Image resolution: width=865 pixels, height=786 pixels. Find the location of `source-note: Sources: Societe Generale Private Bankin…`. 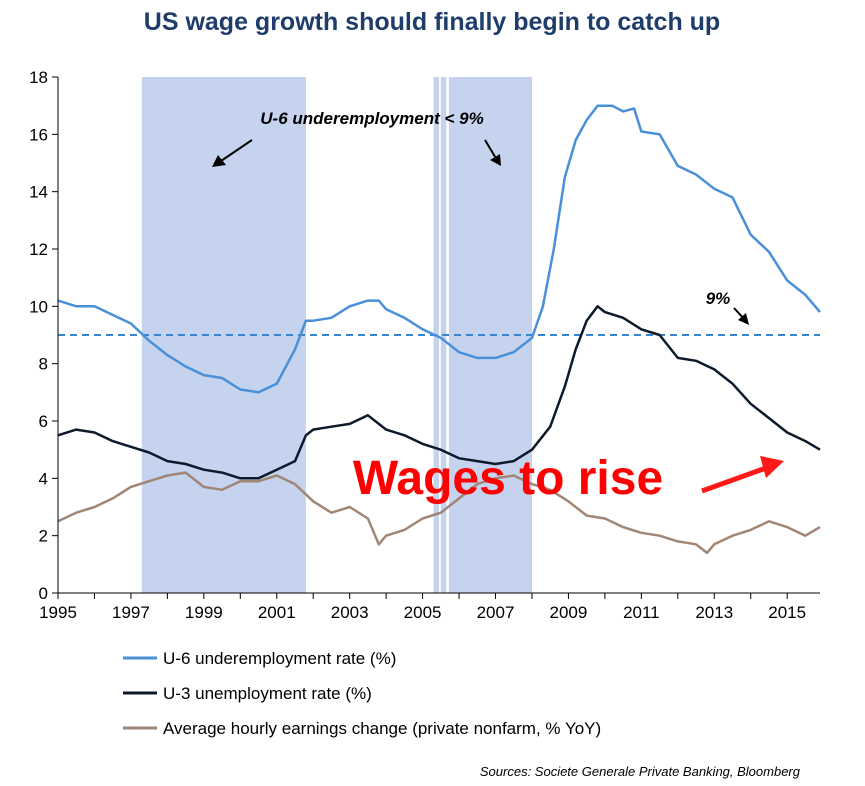

source-note: Sources: Societe Generale Private Bankin… is located at coordinates (640, 771).